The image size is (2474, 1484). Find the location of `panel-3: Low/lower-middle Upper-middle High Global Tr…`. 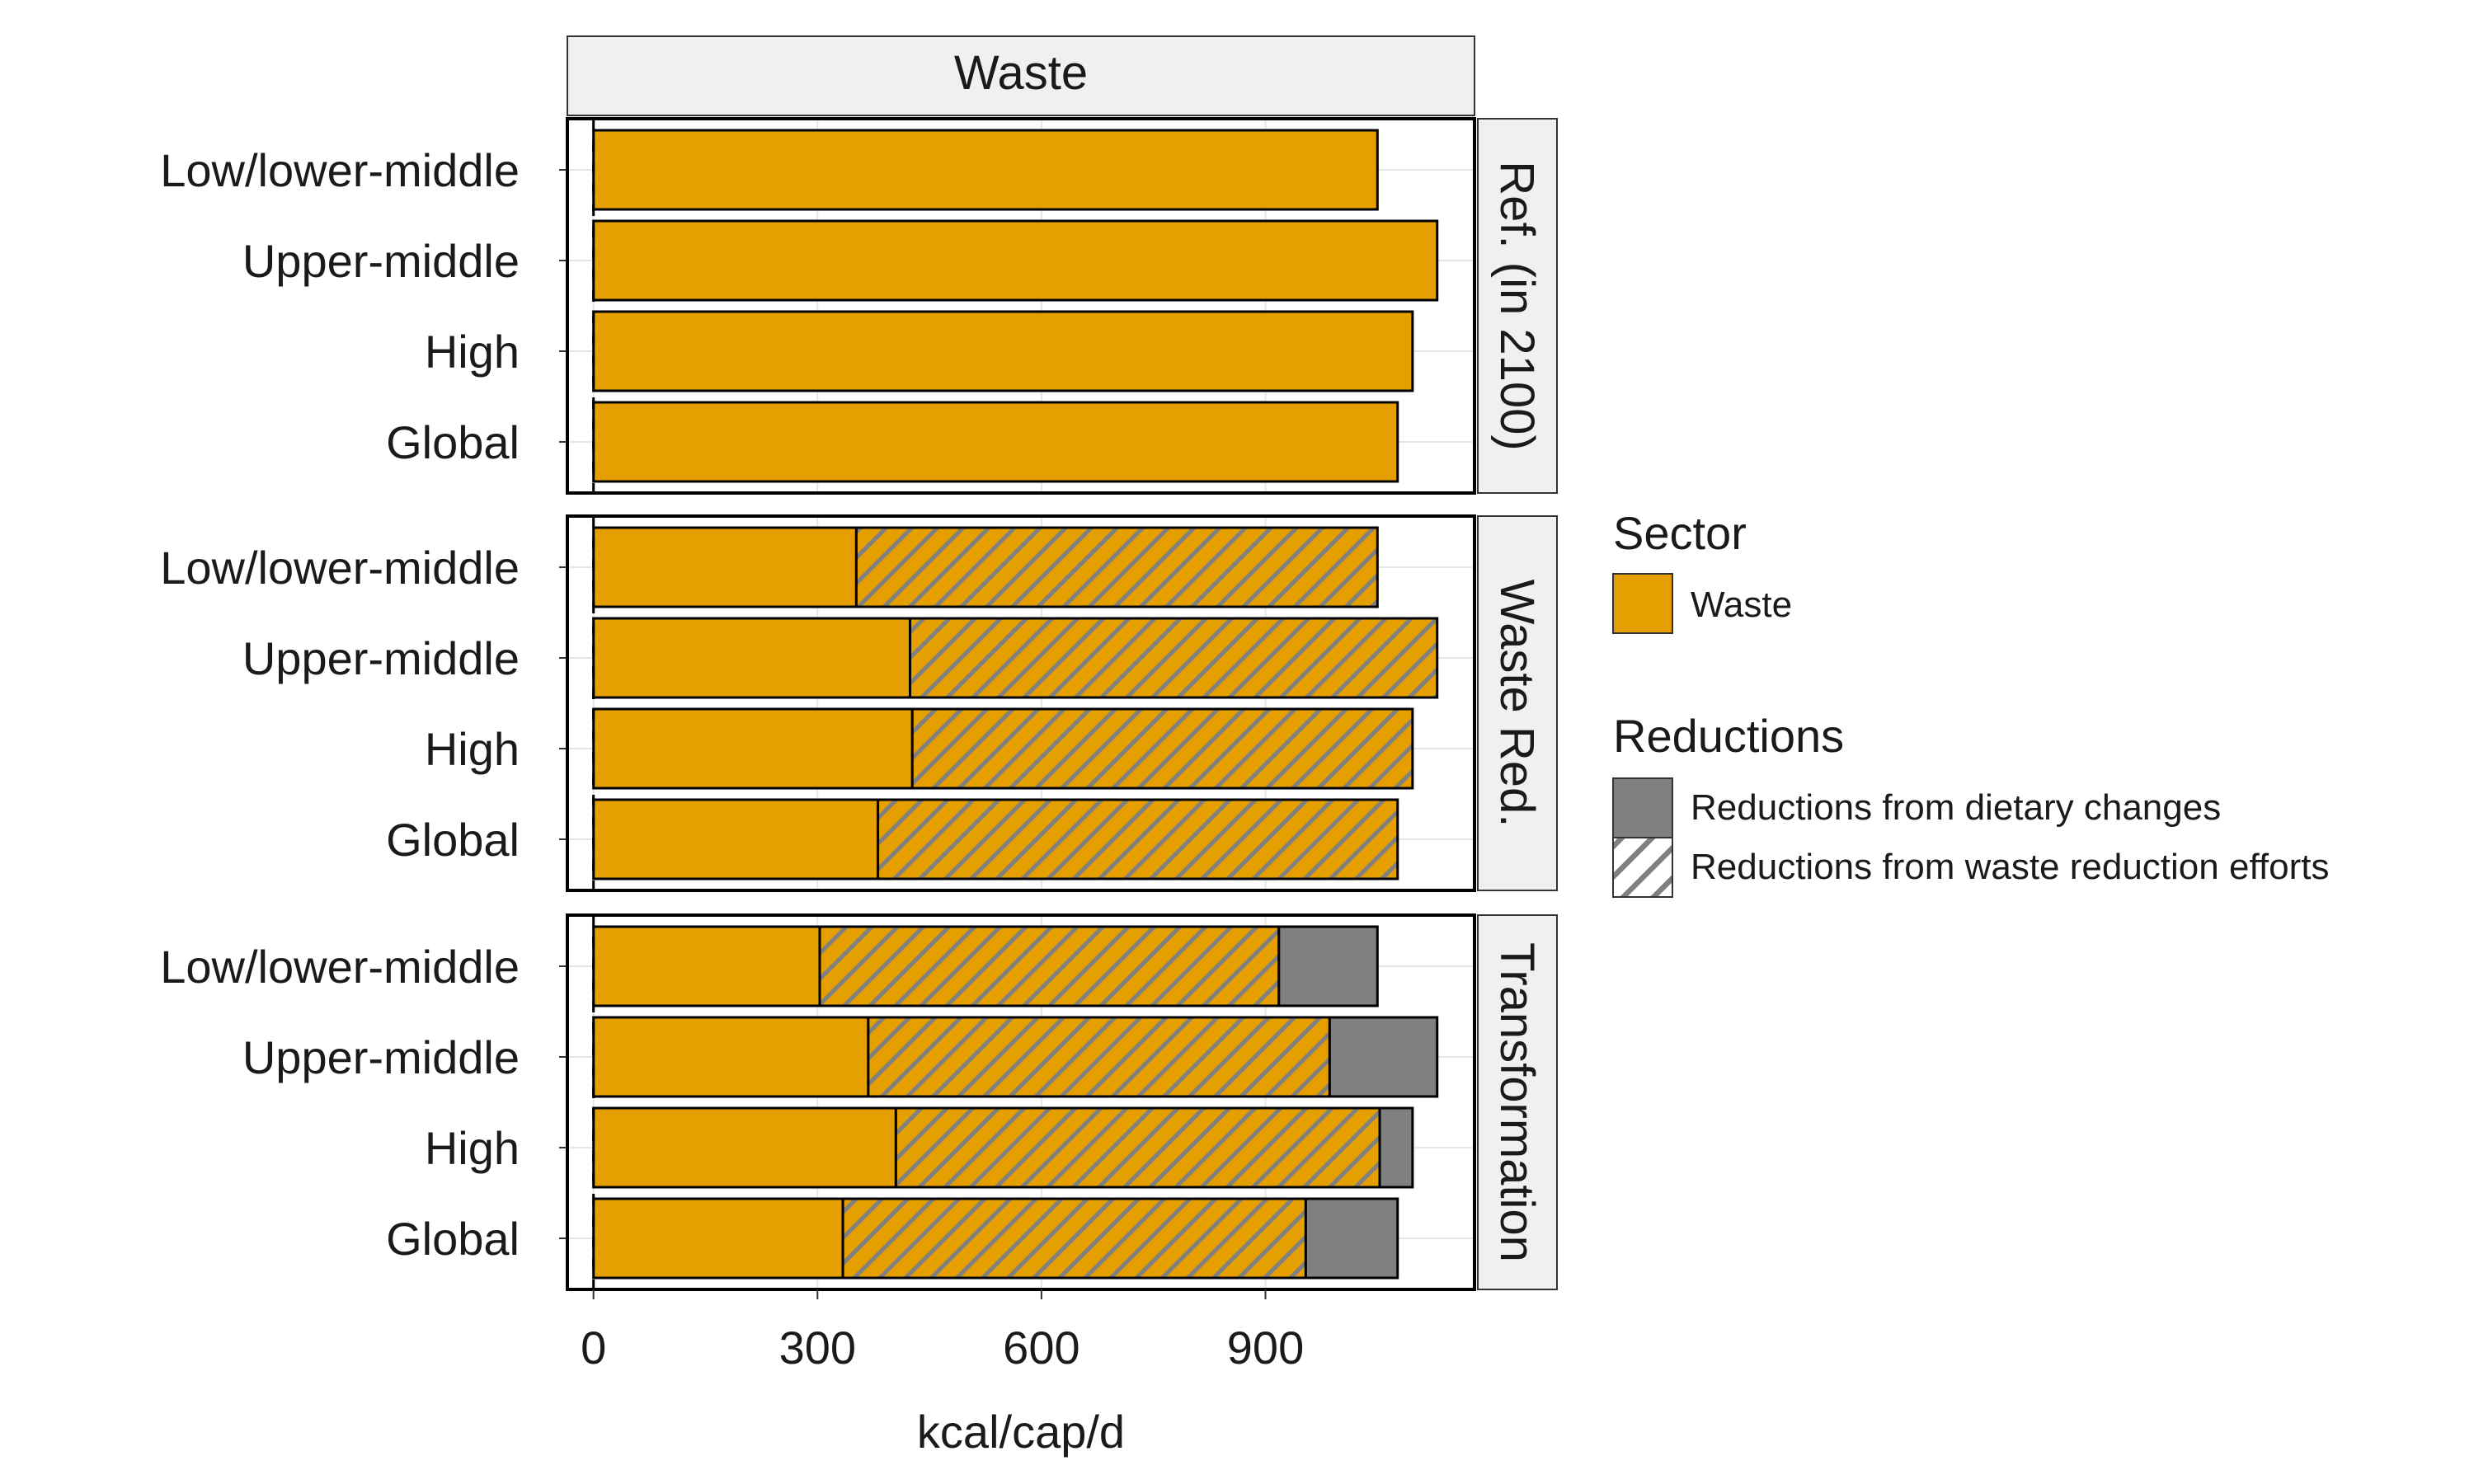

panel-3: Low/lower-middle Upper-middle High Global Tr… is located at coordinates (859, 1102).